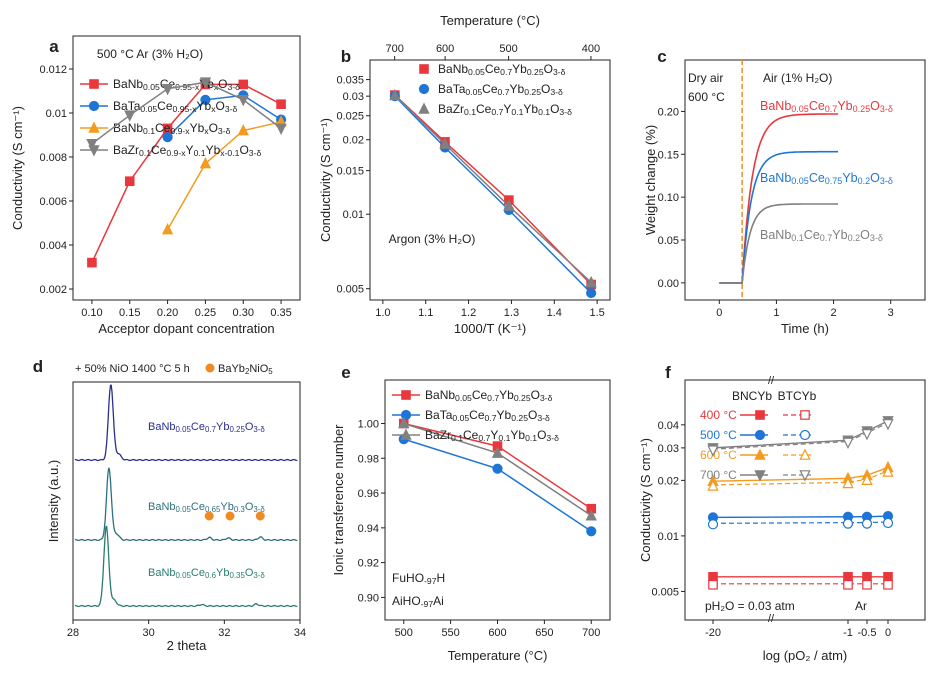 This screenshot has height=686, width=945. Describe the element at coordinates (240, 509) in the screenshot. I see `formula-subscript: 0.3` at that location.